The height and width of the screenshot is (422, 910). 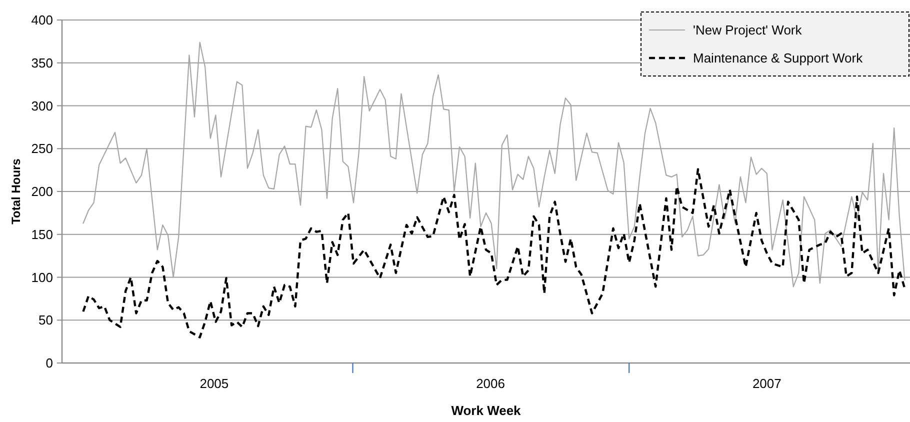 What do you see at coordinates (16, 191) in the screenshot?
I see `y-axis-title: Total Hours` at bounding box center [16, 191].